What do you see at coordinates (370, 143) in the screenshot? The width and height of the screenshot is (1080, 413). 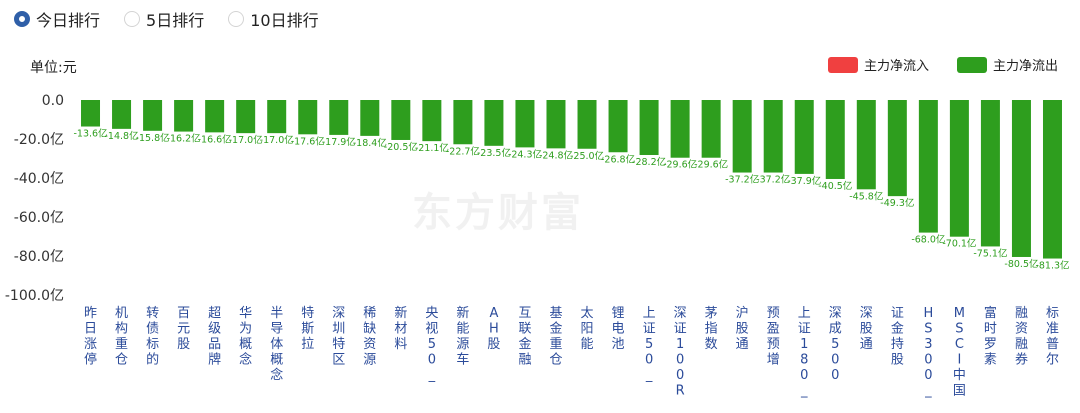 I see `bar-value-label: -18.4亿` at bounding box center [370, 143].